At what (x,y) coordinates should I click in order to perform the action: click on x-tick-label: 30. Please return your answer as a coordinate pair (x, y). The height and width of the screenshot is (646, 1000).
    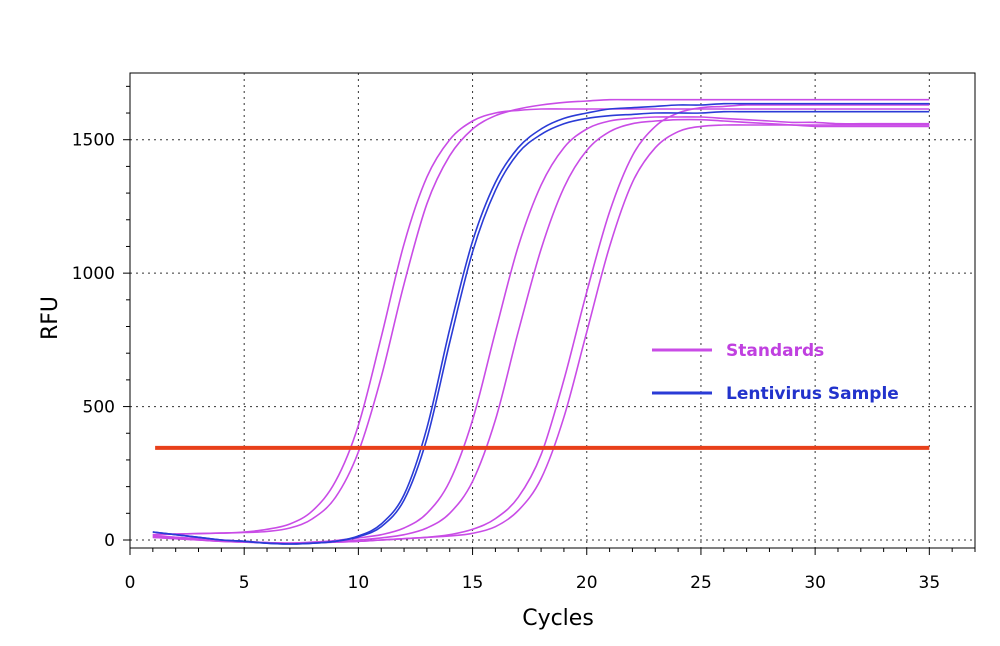
    Looking at the image, I should click on (815, 583).